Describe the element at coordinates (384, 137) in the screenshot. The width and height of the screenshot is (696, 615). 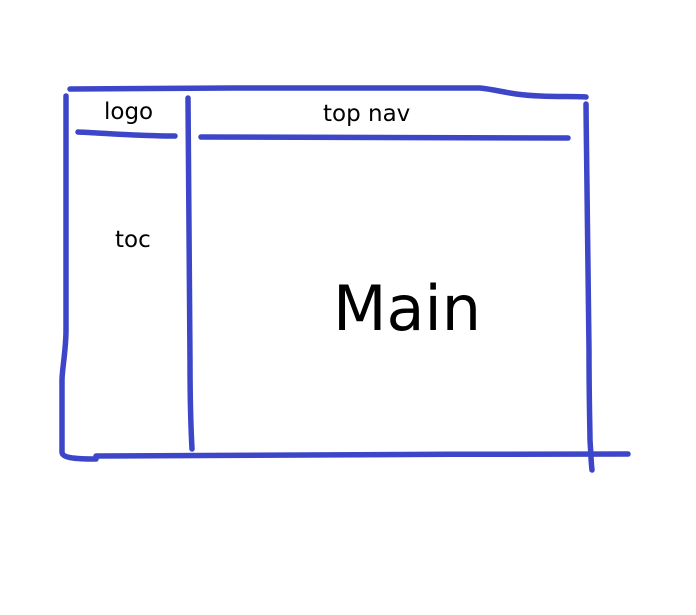
I see `top-nav-divider-line` at that location.